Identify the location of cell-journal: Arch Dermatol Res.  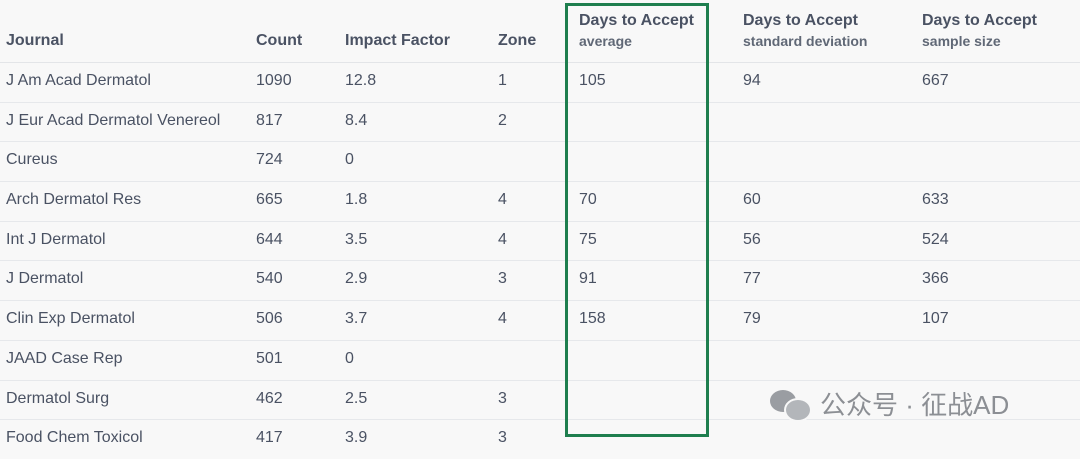
(74, 200).